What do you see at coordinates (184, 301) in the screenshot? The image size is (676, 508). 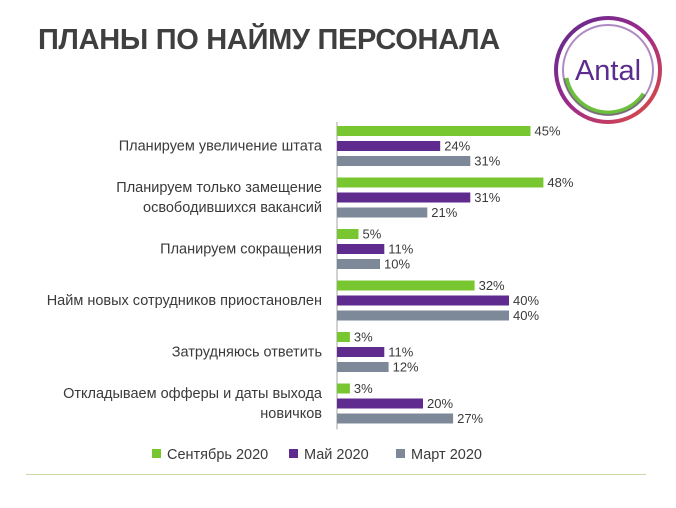 I see `category-label: Найм новых сотрудников приостановлен` at bounding box center [184, 301].